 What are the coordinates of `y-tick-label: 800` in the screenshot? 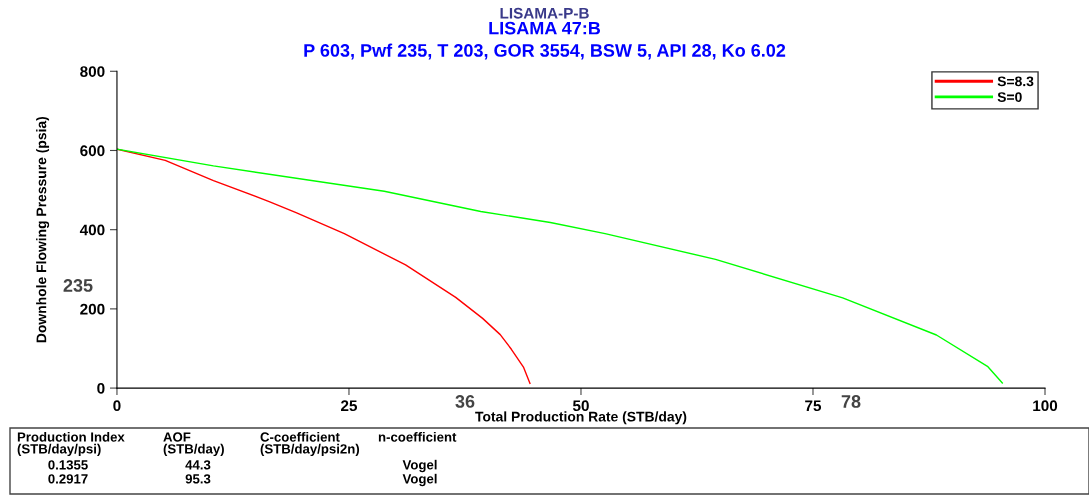 It's located at (92, 71).